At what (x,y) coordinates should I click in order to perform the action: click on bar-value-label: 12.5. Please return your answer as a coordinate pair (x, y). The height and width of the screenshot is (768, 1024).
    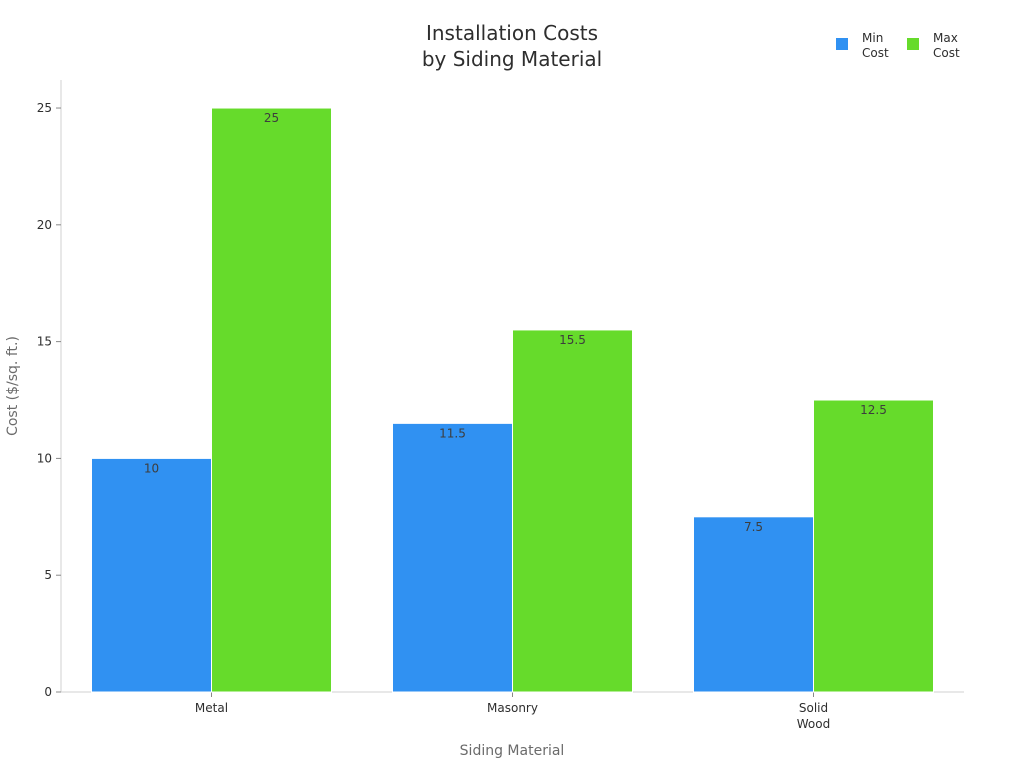
    Looking at the image, I should click on (873, 410).